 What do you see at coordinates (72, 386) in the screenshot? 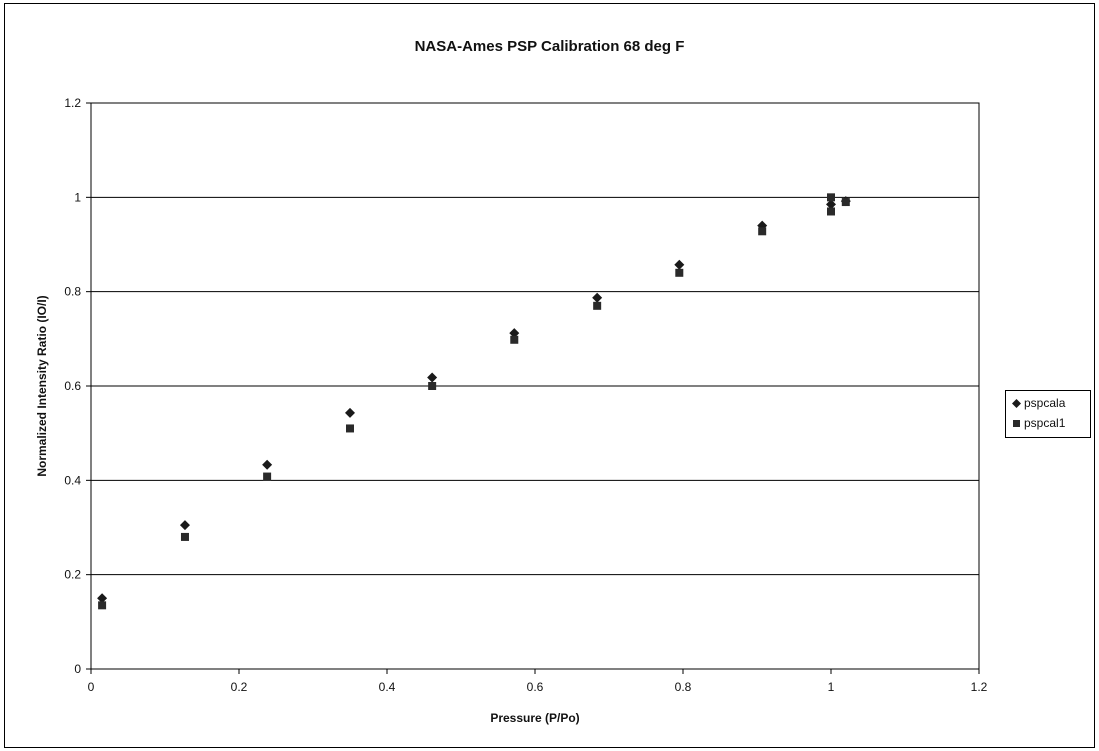
I see `y-tick-label: 0.6` at bounding box center [72, 386].